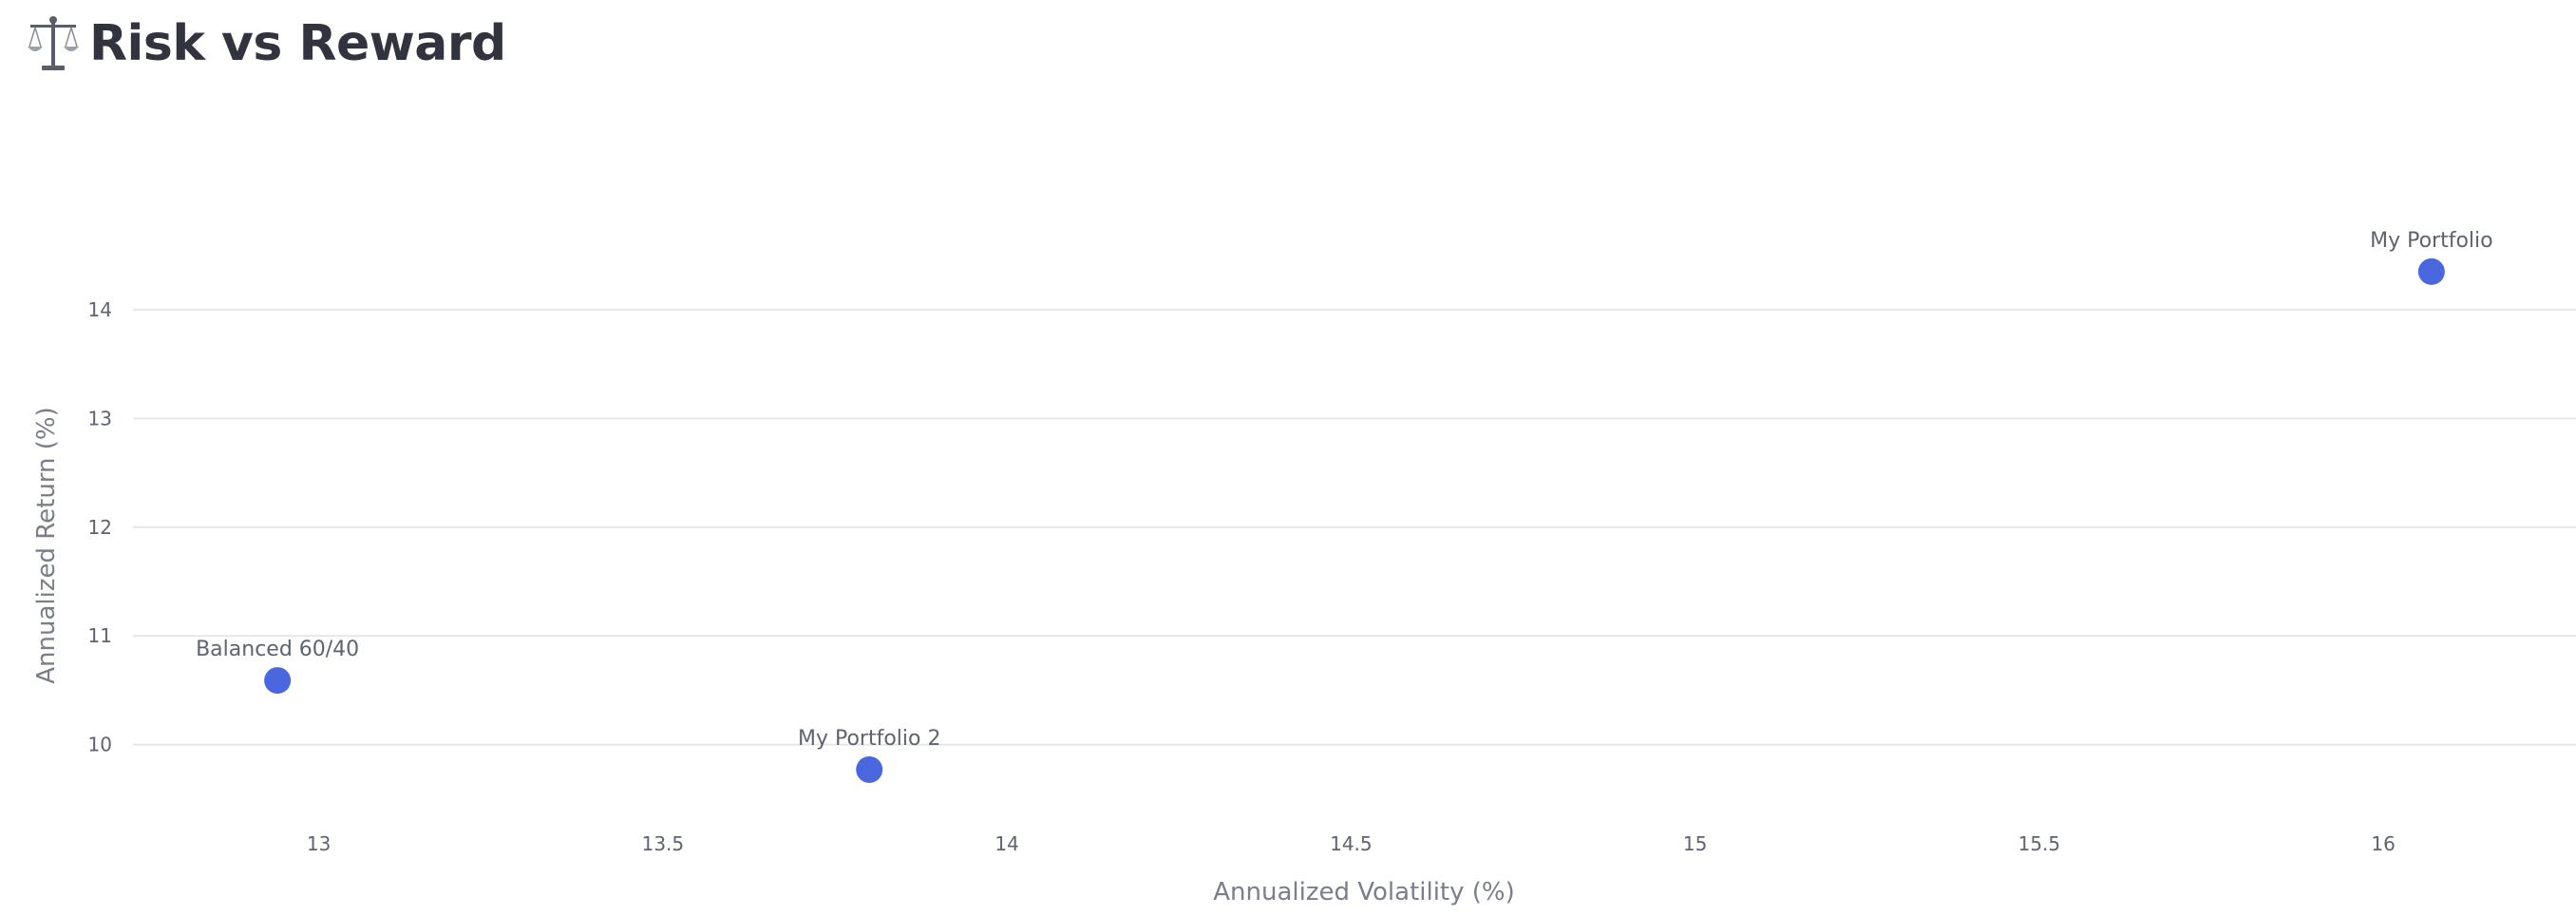 The image size is (2576, 916). What do you see at coordinates (2431, 241) in the screenshot?
I see `data-point-label: My Portfolio` at bounding box center [2431, 241].